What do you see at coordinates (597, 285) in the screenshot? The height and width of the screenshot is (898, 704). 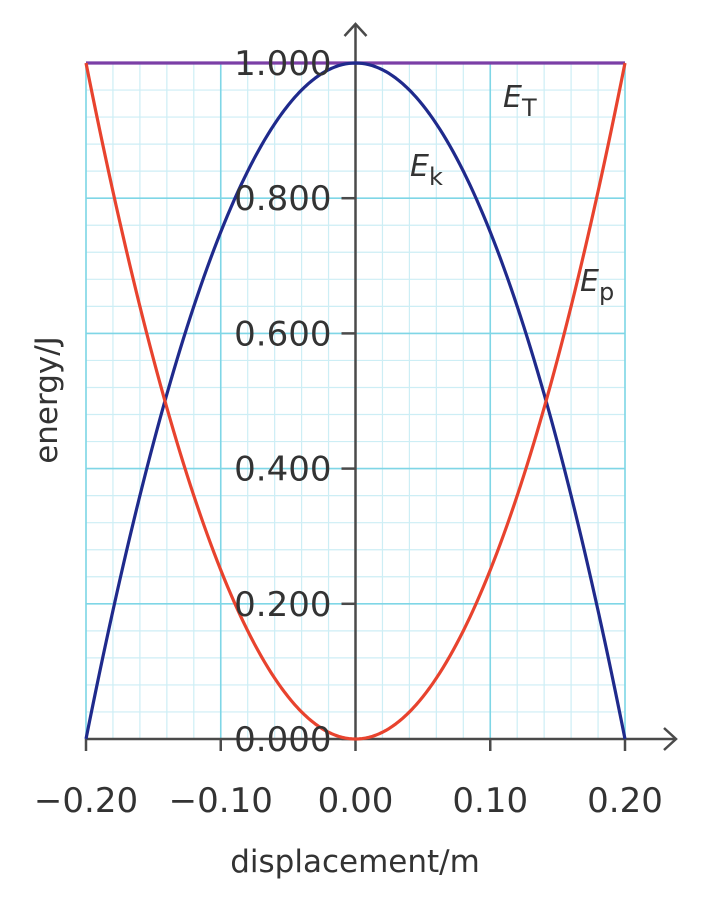 I see `curve-label-potential: Ep` at bounding box center [597, 285].